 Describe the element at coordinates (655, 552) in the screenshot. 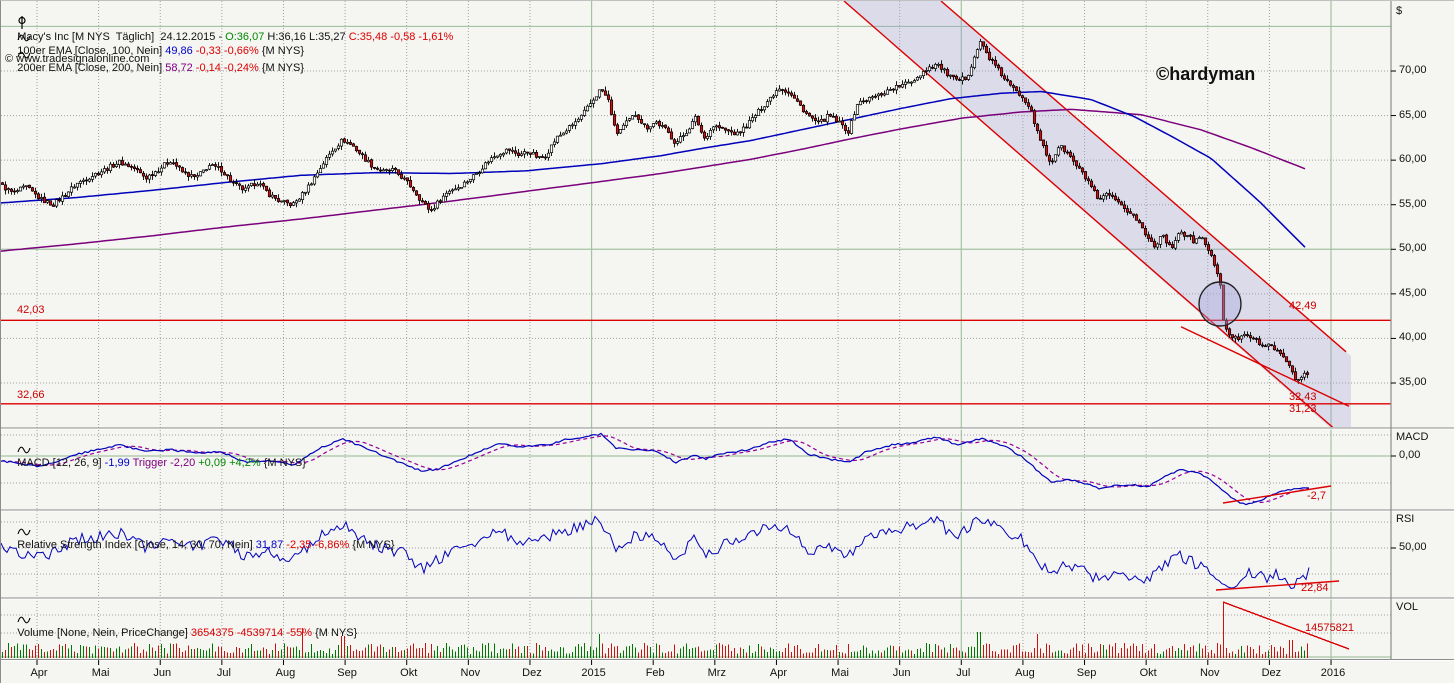

I see `rsi-line` at that location.